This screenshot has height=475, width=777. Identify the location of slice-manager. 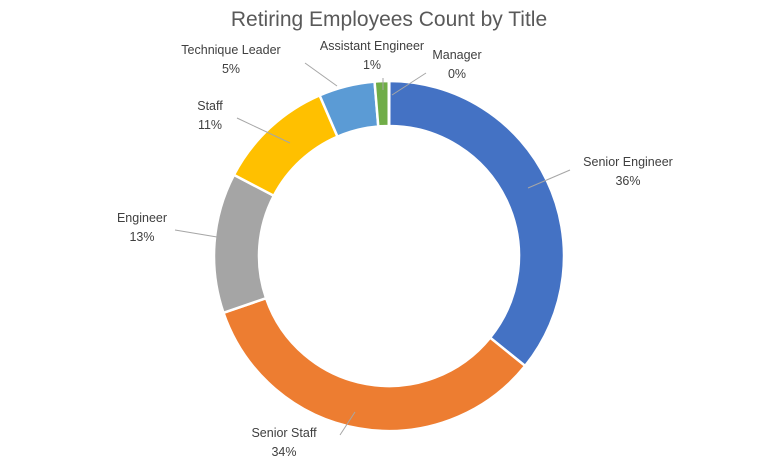
(389, 103).